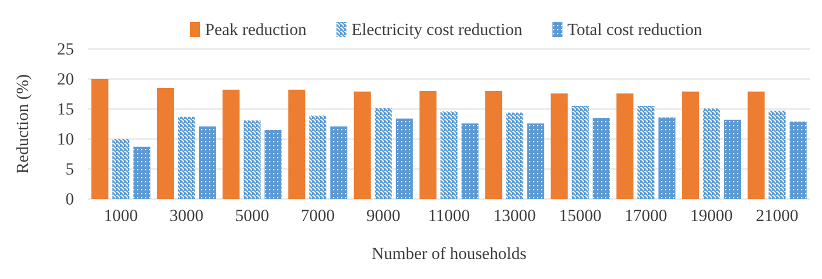  Describe the element at coordinates (70, 198) in the screenshot. I see `y-tick-label: 0` at that location.